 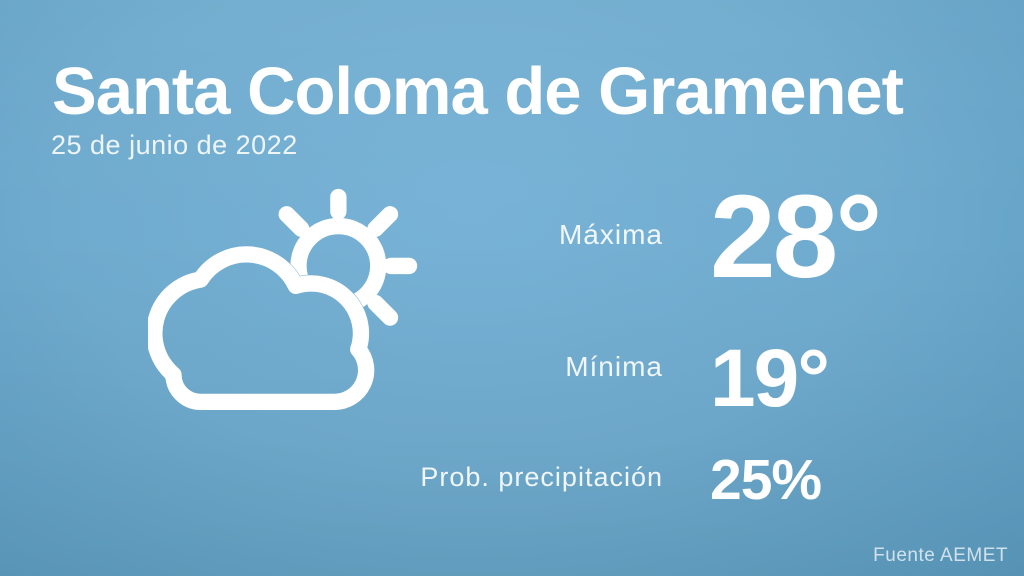 What do you see at coordinates (796, 237) in the screenshot?
I see `max-temp-value: 28°` at bounding box center [796, 237].